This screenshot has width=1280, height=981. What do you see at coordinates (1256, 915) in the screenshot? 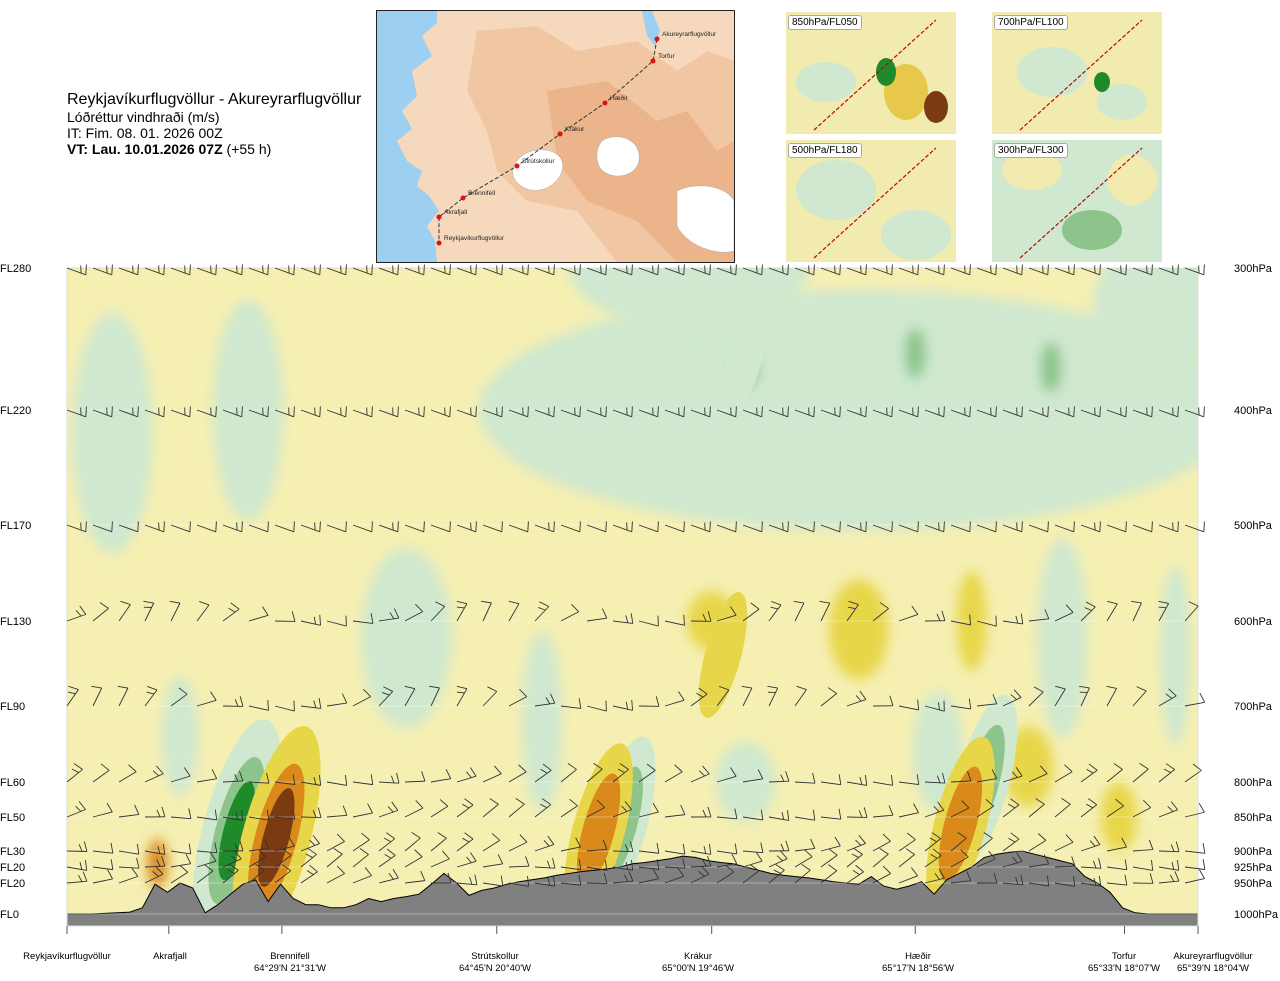
I see `pressure-label: 1000hPa` at bounding box center [1256, 915].